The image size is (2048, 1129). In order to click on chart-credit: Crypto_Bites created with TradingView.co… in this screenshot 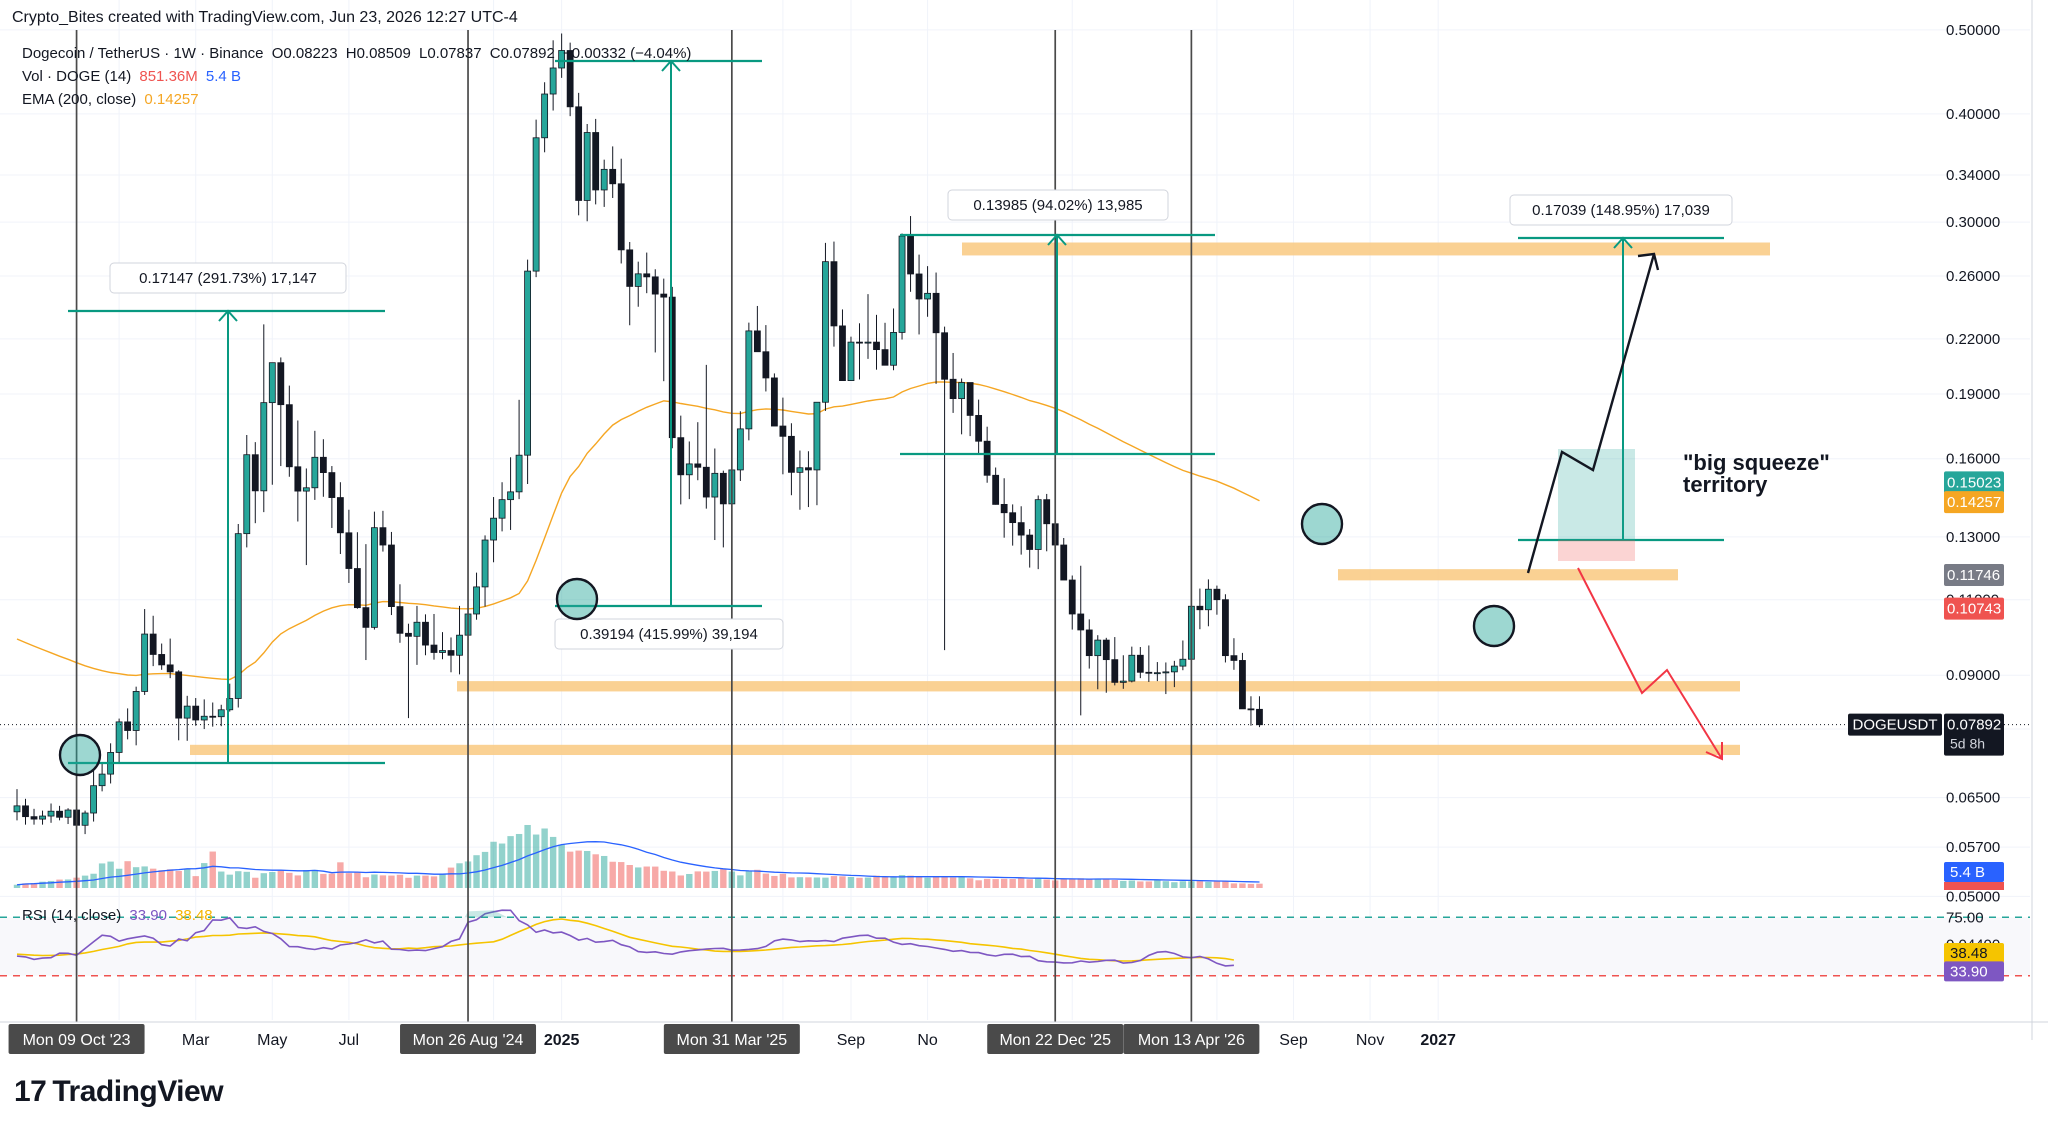, I will do `click(265, 17)`.